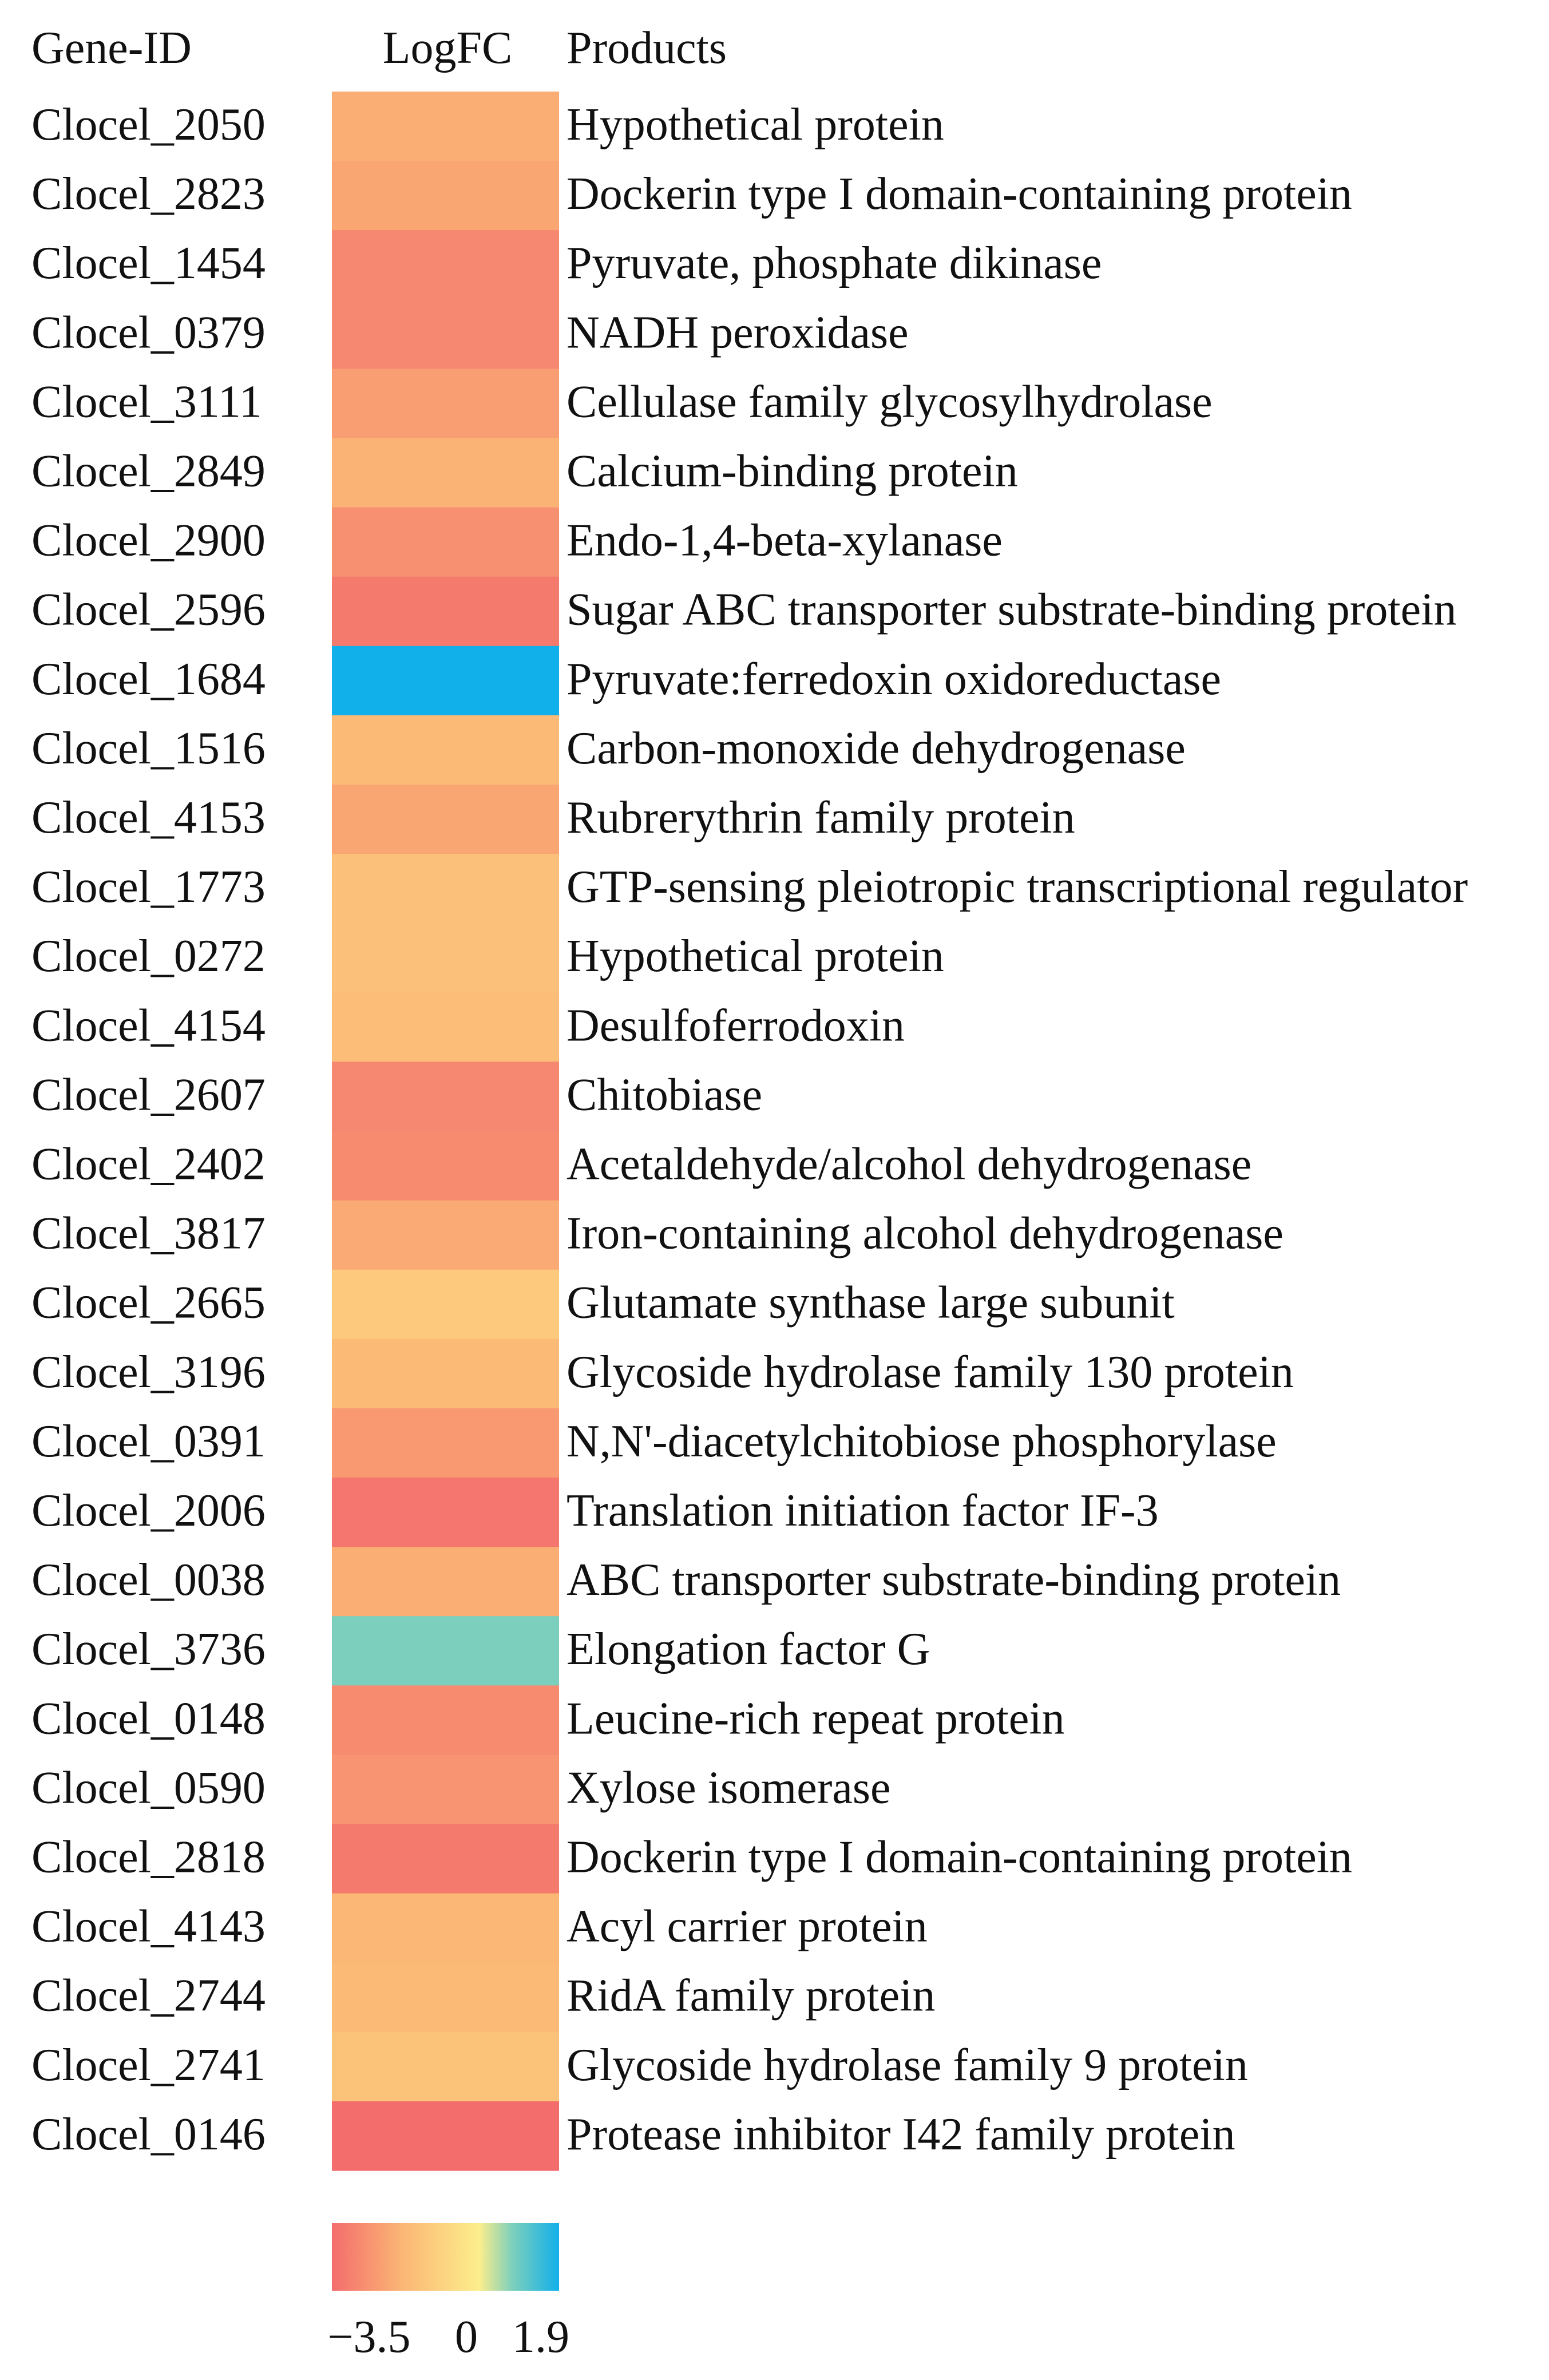 The image size is (1549, 2380). Describe the element at coordinates (820, 818) in the screenshot. I see `product-label: Rubrerythrin family protein` at that location.